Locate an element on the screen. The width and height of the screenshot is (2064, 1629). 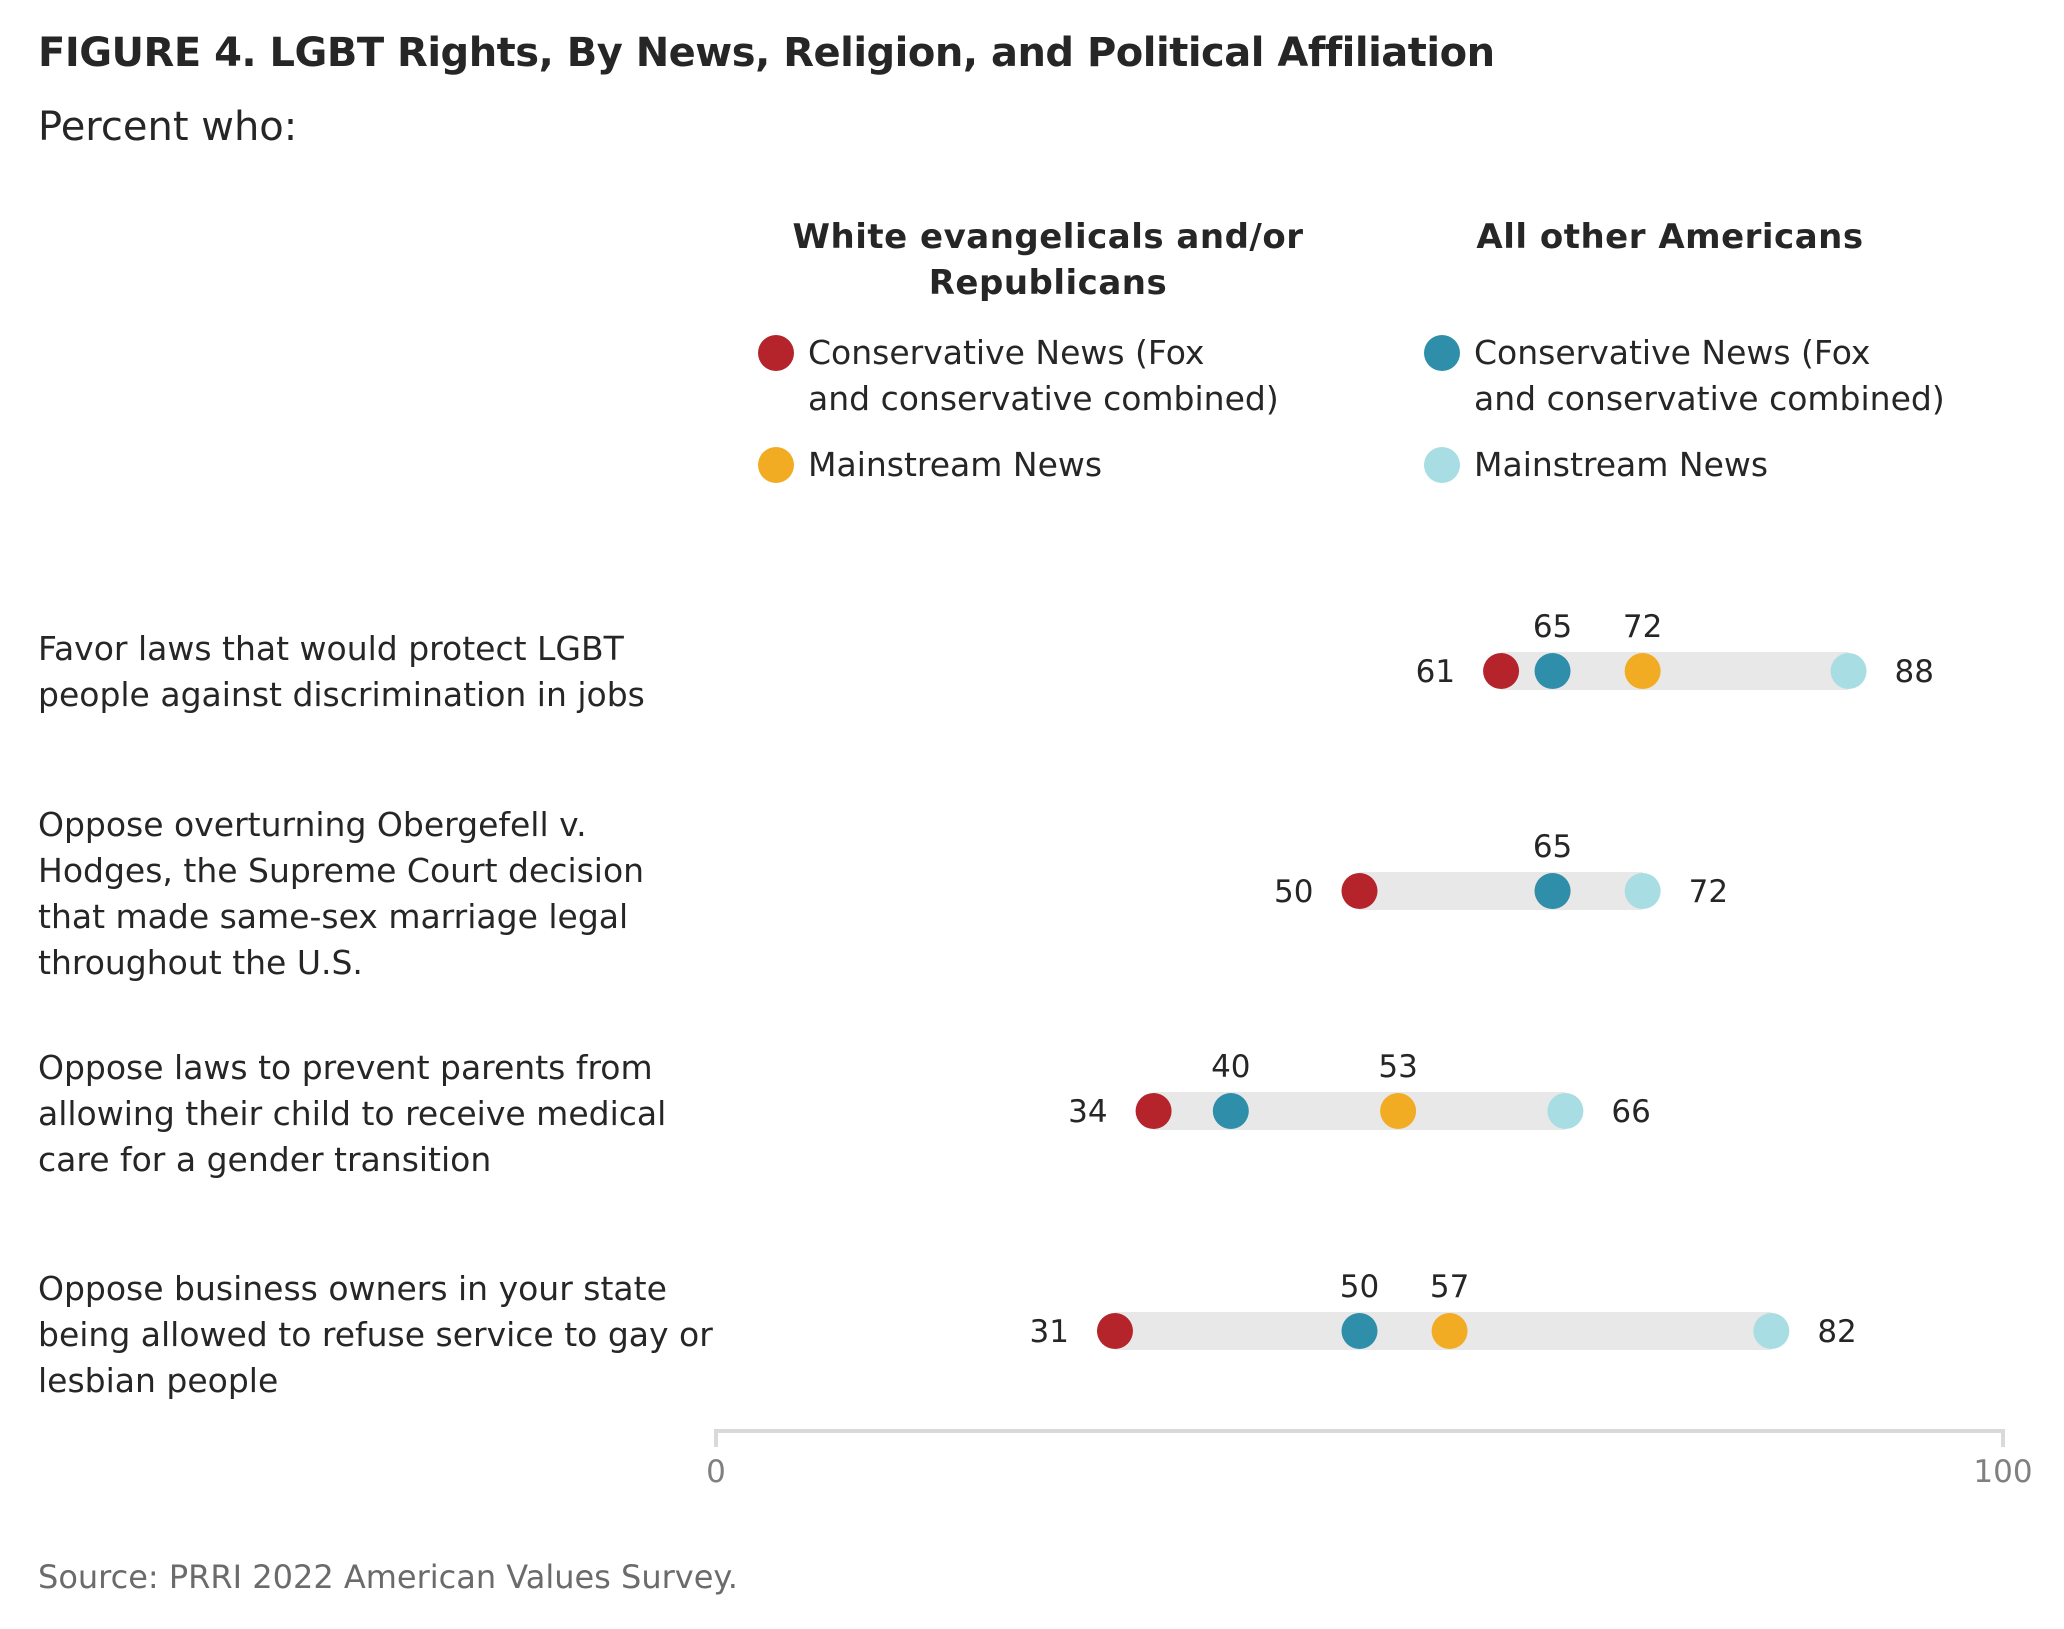
legend-item-mainstream-news-wer: Mainstream News is located at coordinates (930, 465).